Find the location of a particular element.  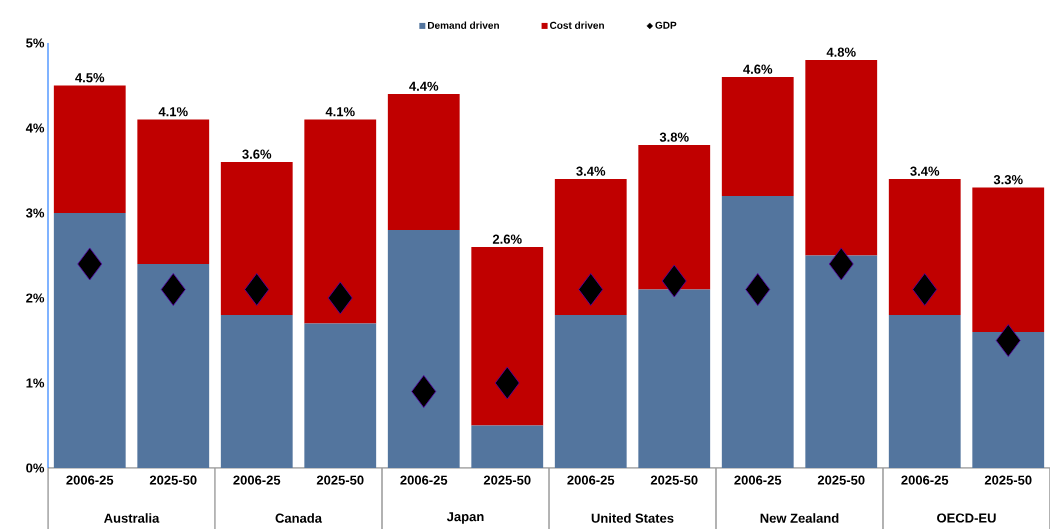

text: OECD-EU is located at coordinates (966, 518).